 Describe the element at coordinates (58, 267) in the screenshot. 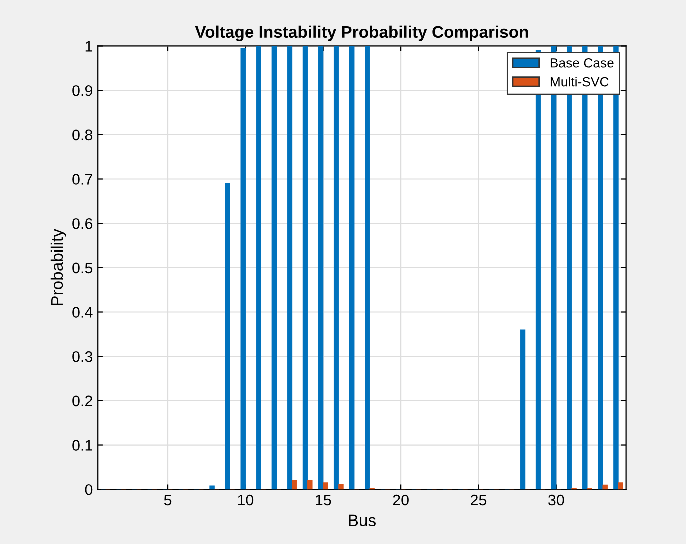

I see `y-axis-title: Probability` at that location.